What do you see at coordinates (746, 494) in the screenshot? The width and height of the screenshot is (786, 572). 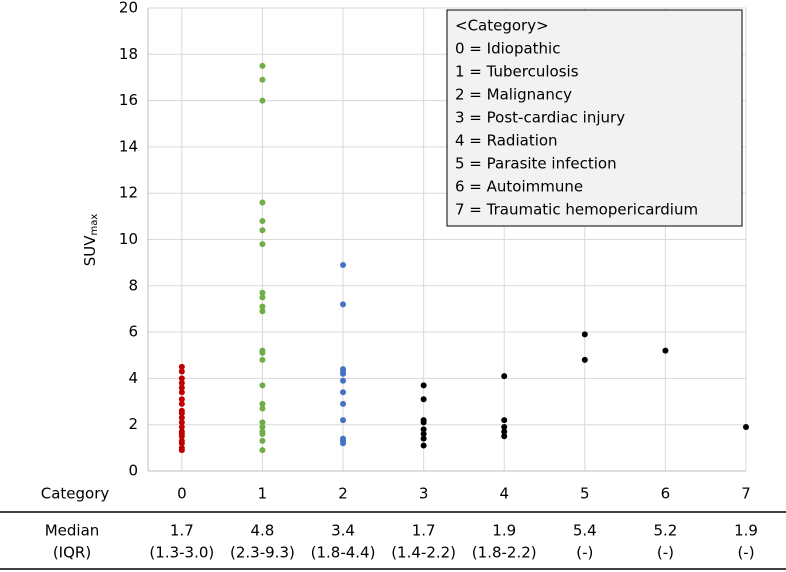 I see `x-tick-label: 7` at bounding box center [746, 494].